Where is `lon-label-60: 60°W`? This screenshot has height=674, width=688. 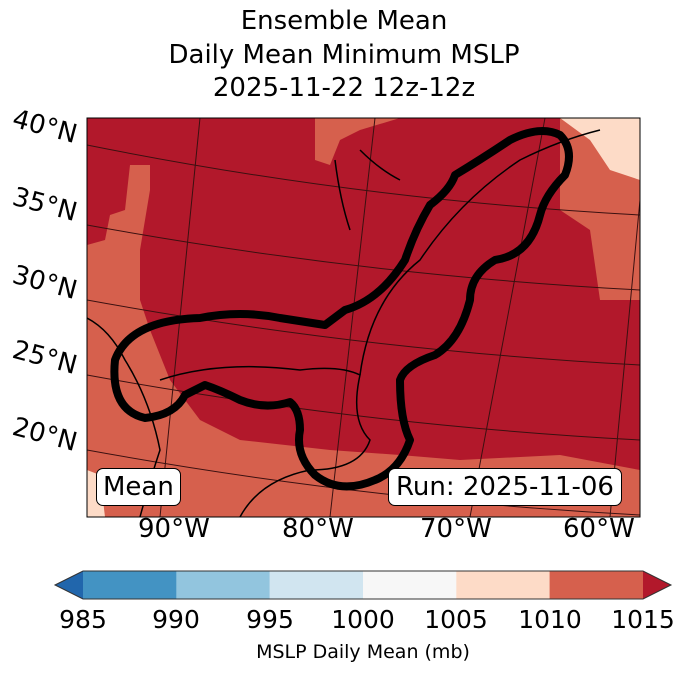 lon-label-60: 60°W is located at coordinates (599, 529).